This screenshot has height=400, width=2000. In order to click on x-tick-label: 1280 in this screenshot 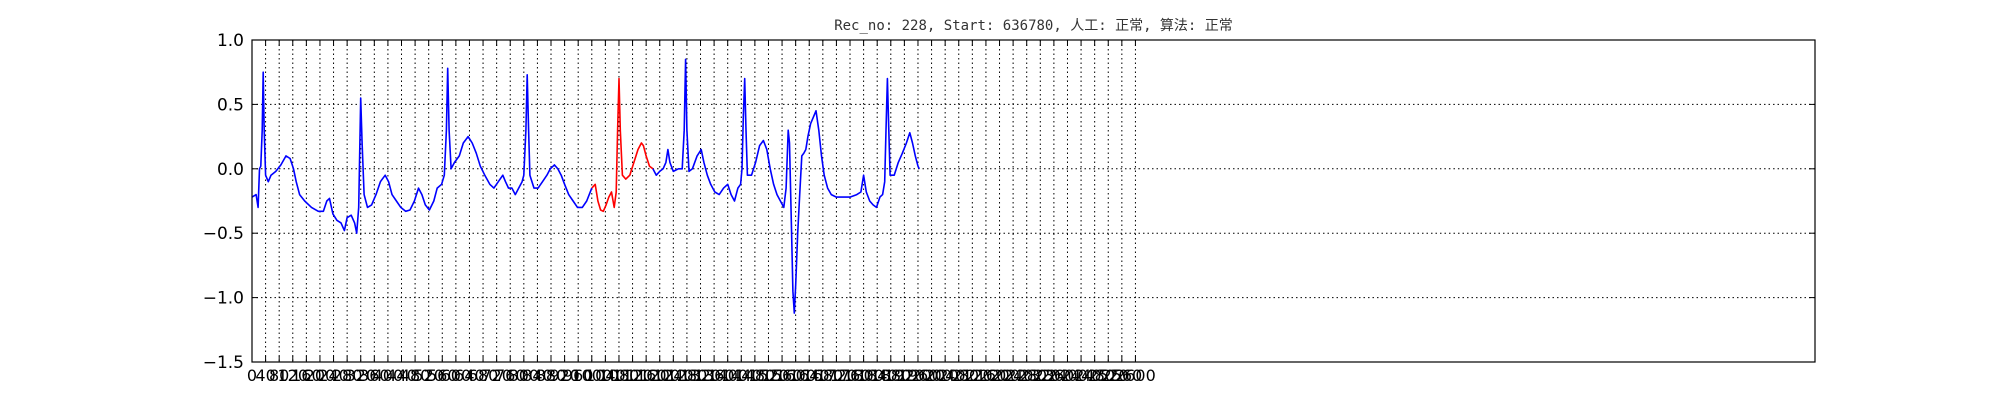, I will do `click(687, 375)`.